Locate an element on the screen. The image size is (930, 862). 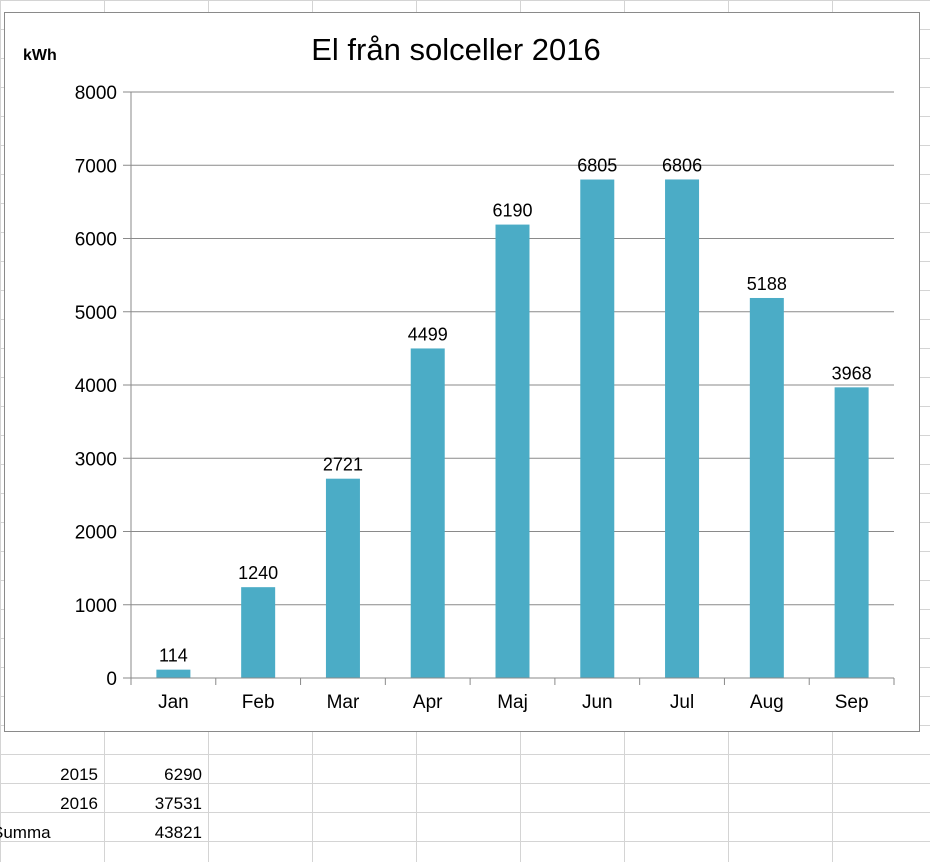
x-tick-label: Mar is located at coordinates (343, 702).